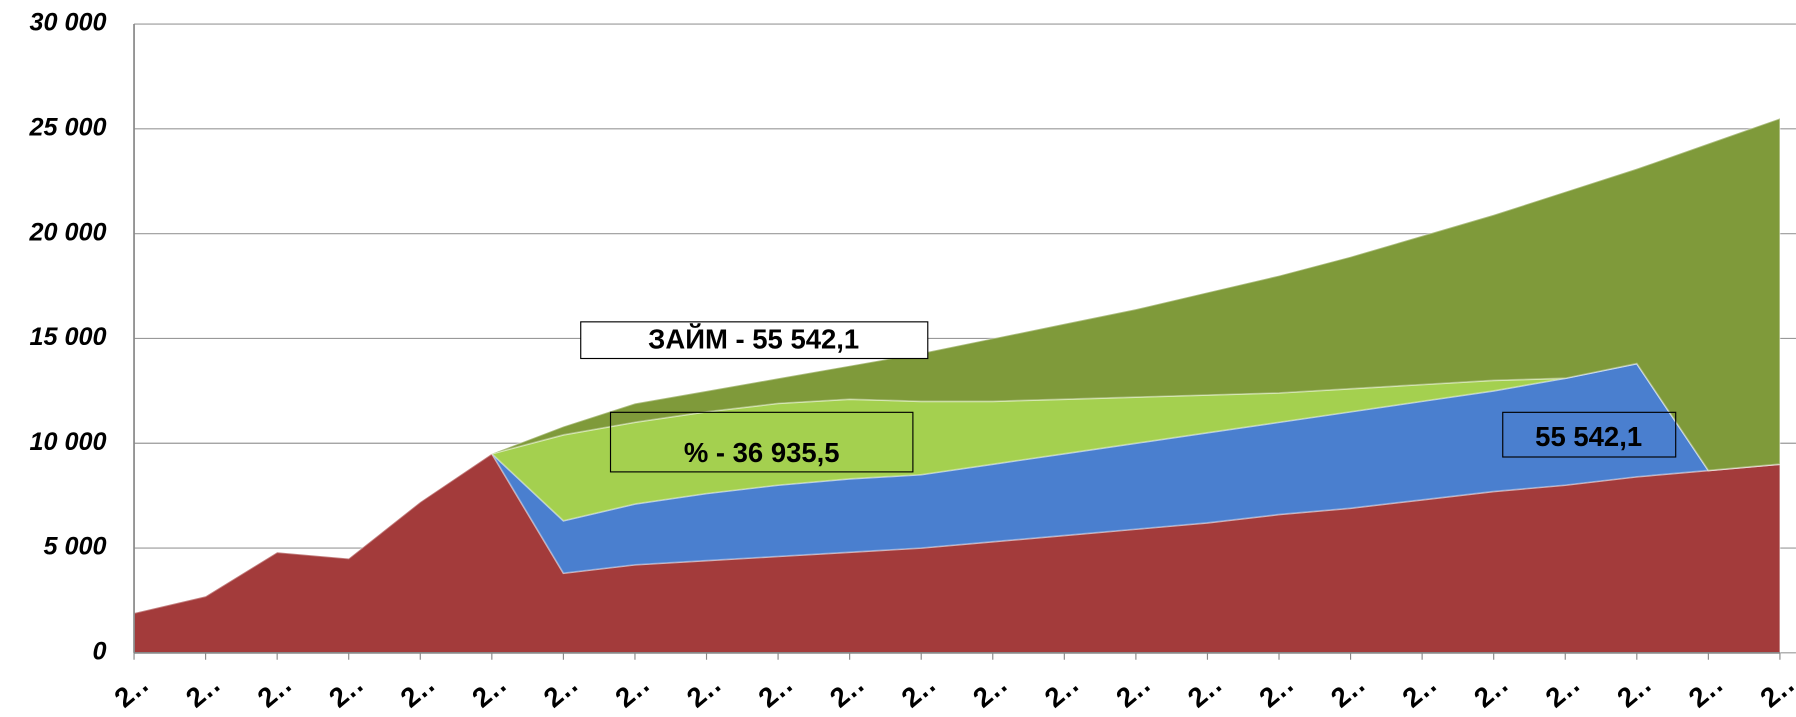 This screenshot has width=1796, height=717. Describe the element at coordinates (68, 442) in the screenshot. I see `y-tick-label: 10 000` at that location.